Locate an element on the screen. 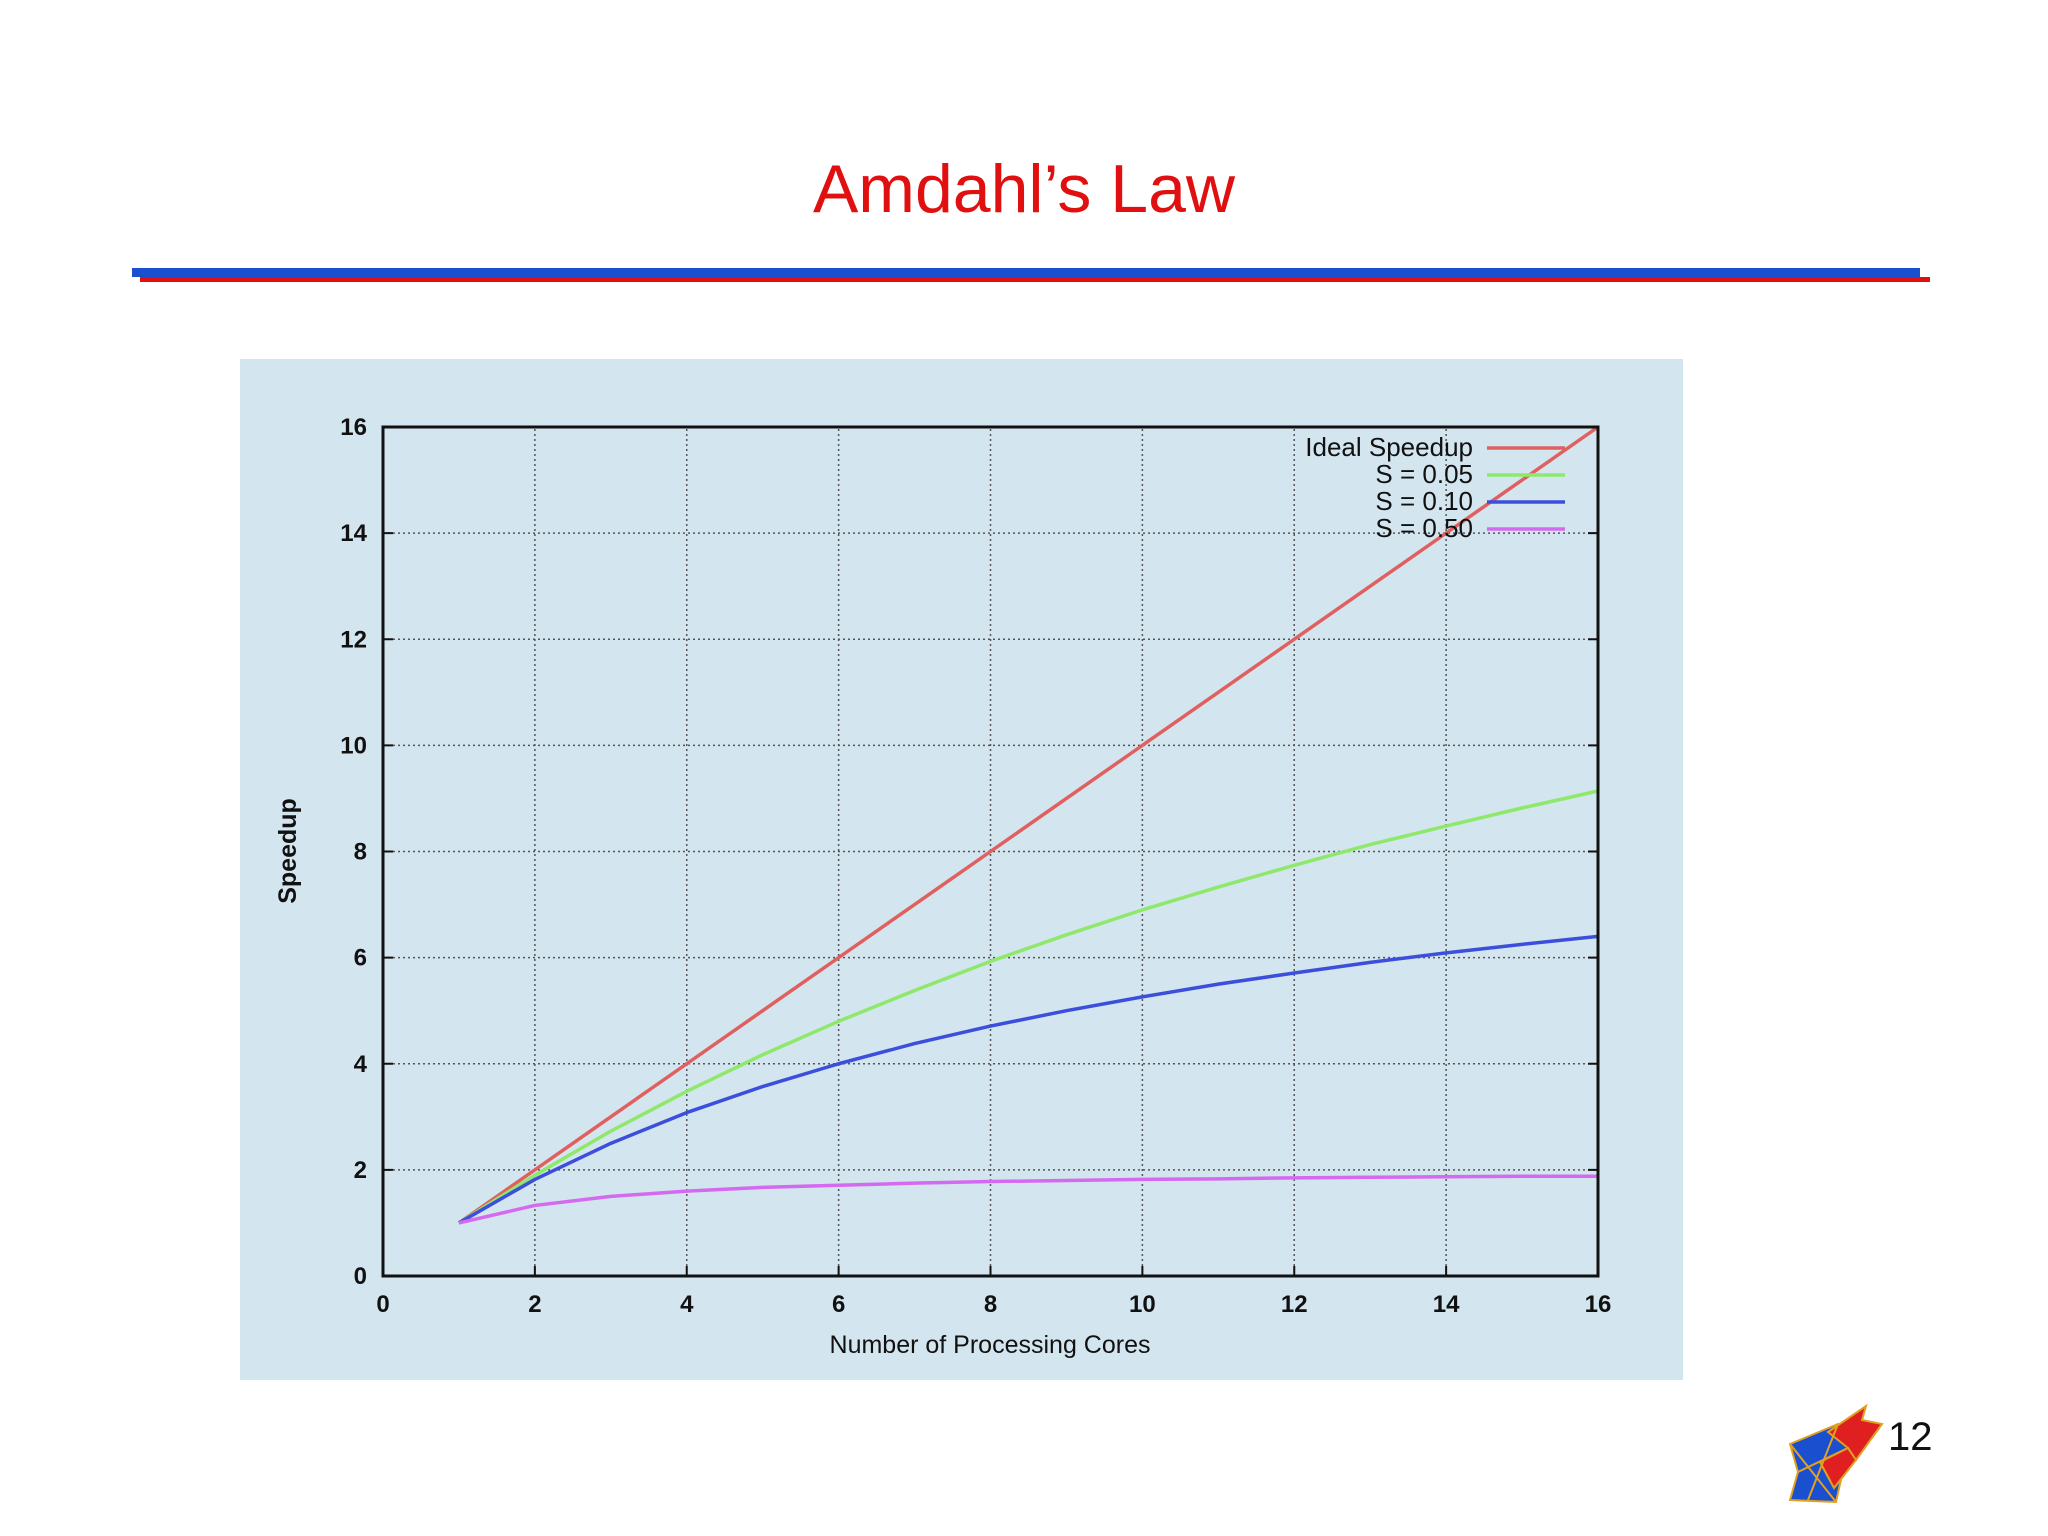 This screenshot has width=2048, height=1536. y-tick-label: 12 is located at coordinates (353, 639).